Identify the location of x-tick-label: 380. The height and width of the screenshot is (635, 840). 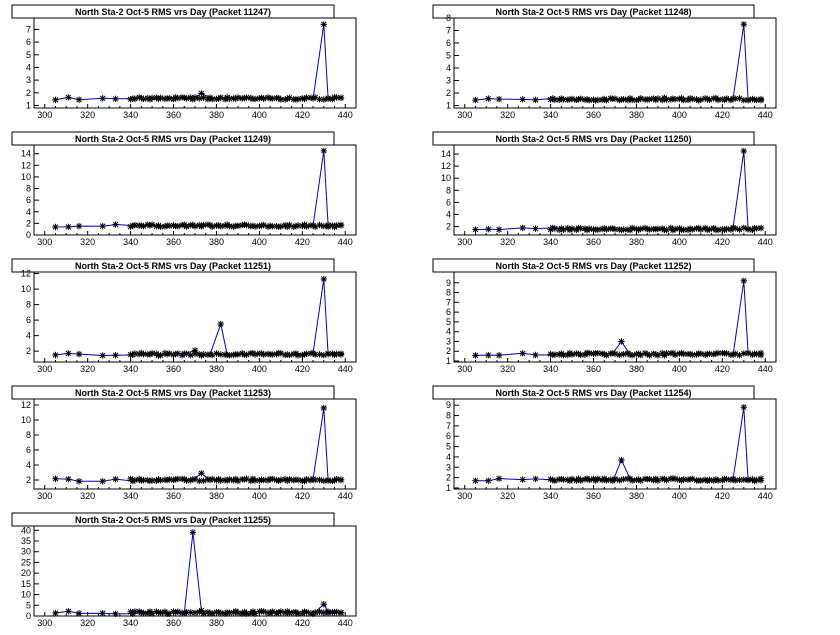
(216, 242).